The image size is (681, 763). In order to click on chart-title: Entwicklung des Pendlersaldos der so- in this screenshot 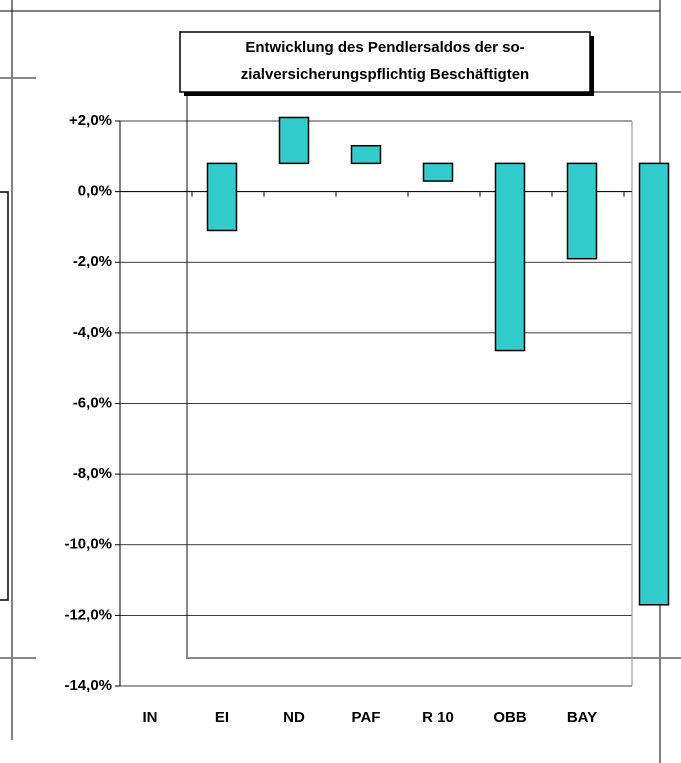, I will do `click(384, 47)`.